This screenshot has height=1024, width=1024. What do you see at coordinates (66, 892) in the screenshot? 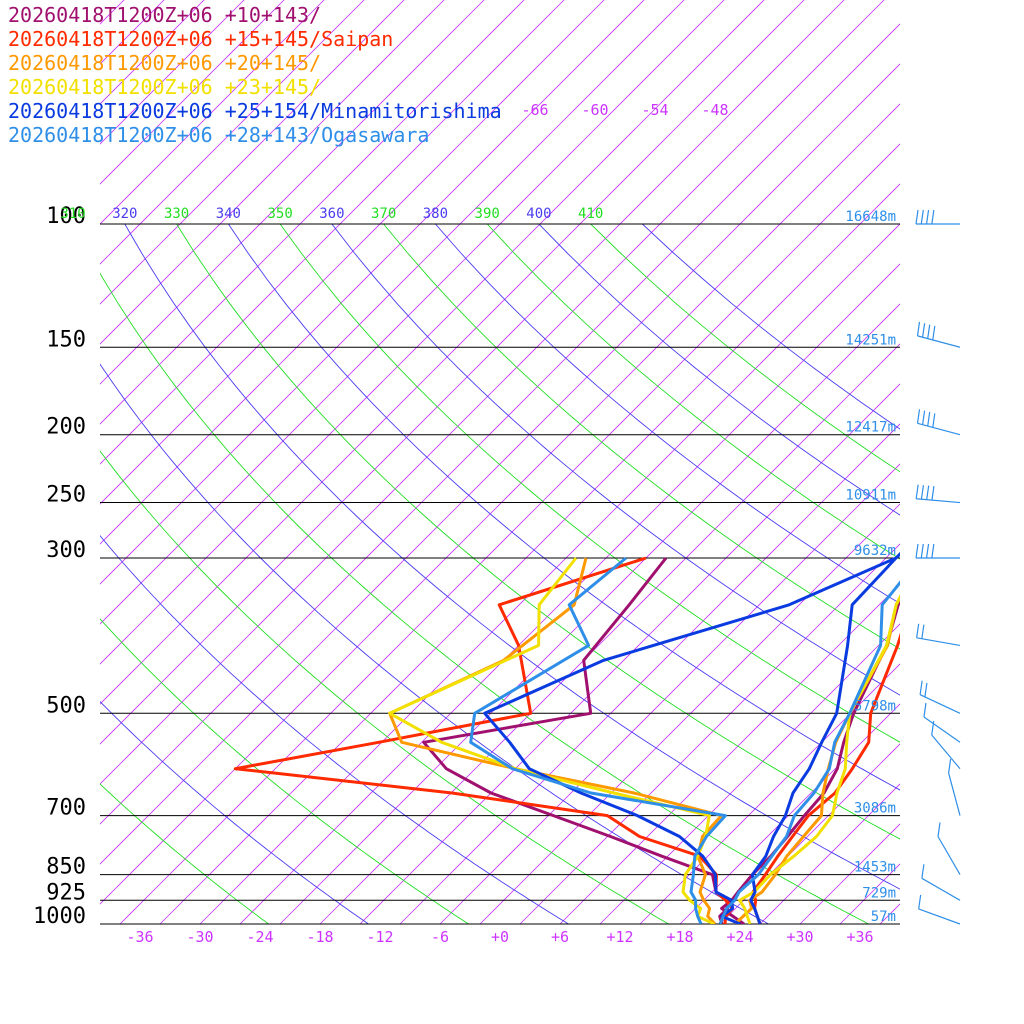
I see `pressure-tick-label: 925` at bounding box center [66, 892].